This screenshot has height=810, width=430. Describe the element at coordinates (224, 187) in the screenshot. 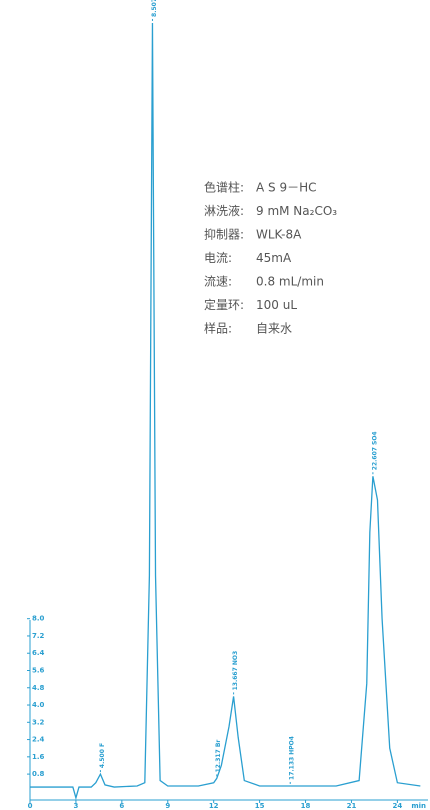

I see `condition-label: 色谱柱:` at that location.